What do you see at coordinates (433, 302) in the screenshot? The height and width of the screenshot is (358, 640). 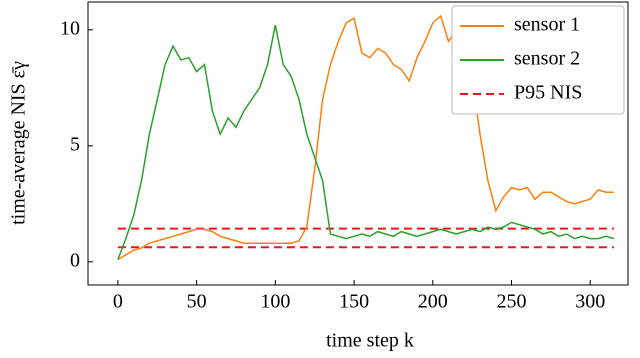 I see `x-tick-label: 200` at bounding box center [433, 302].